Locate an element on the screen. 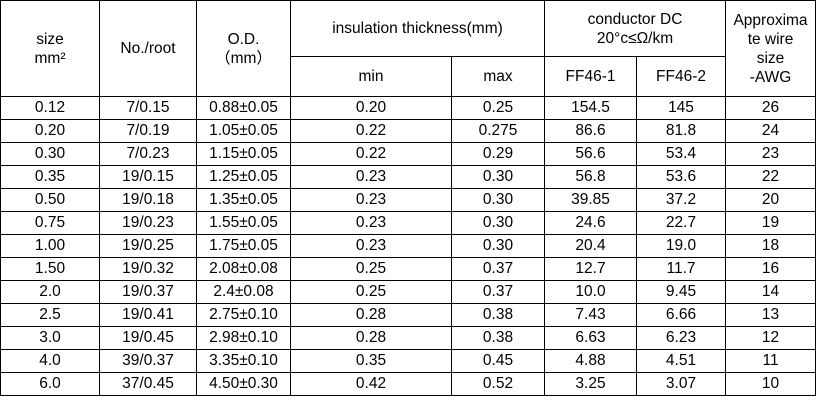  cell-size: 4.0 is located at coordinates (50, 361).